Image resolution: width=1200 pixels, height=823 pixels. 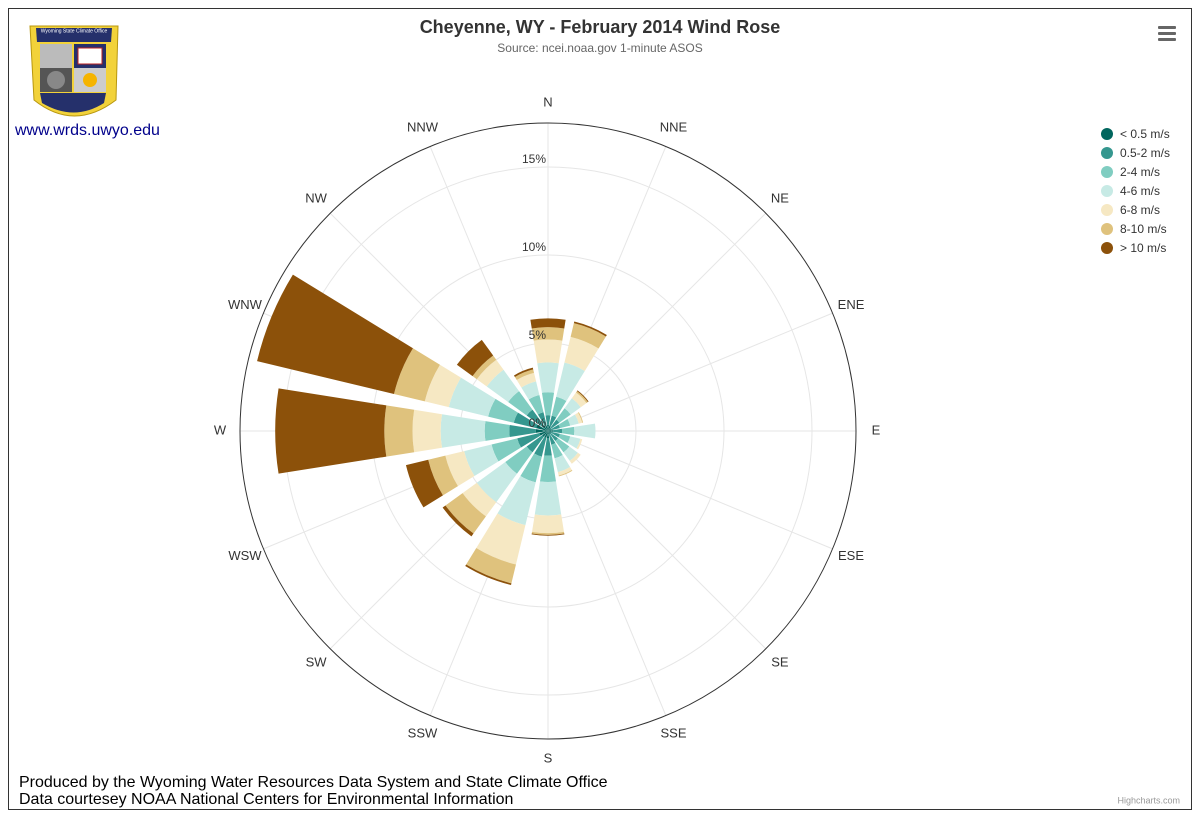 What do you see at coordinates (1143, 248) in the screenshot?
I see `legend-label: > 10 m/s` at bounding box center [1143, 248].